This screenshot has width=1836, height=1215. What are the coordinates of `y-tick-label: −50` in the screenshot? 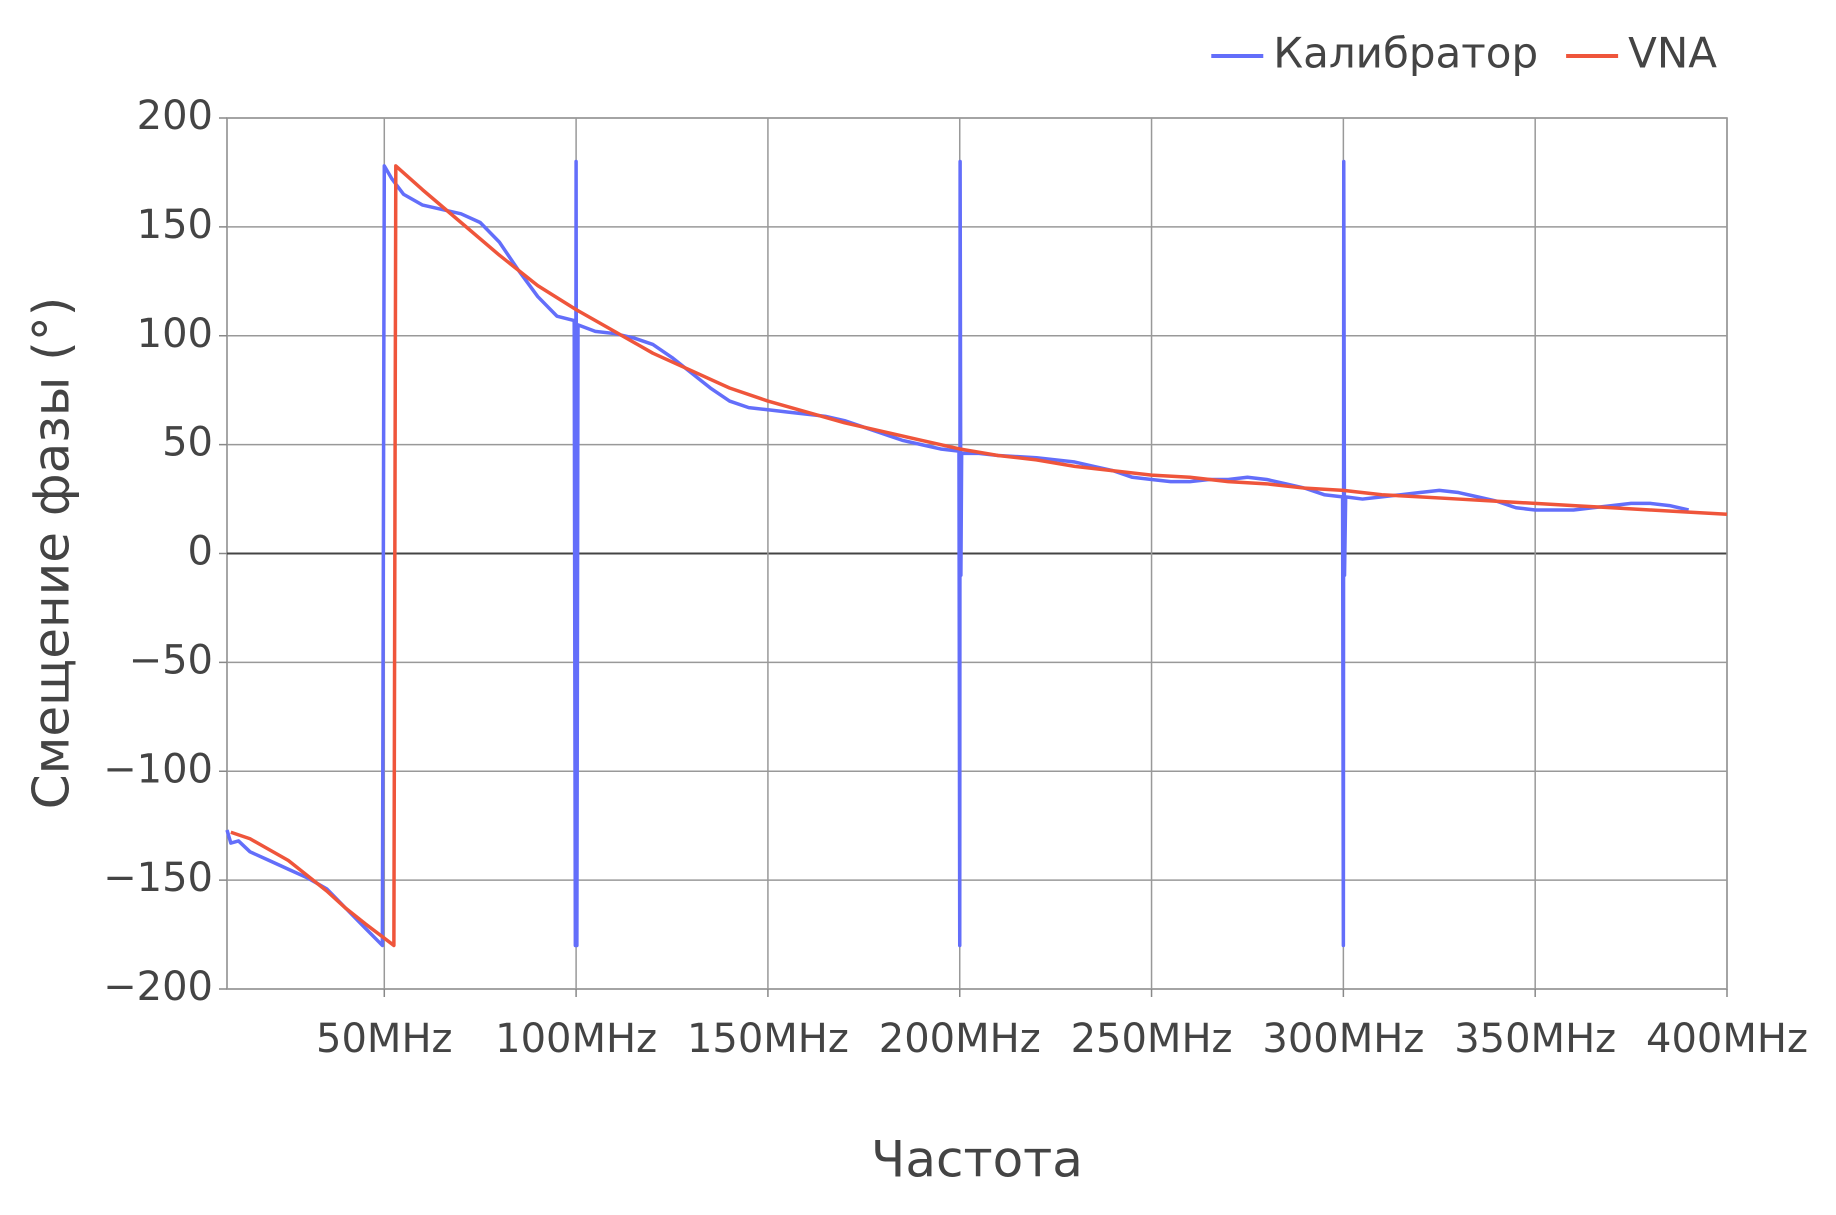 It's located at (171, 660).